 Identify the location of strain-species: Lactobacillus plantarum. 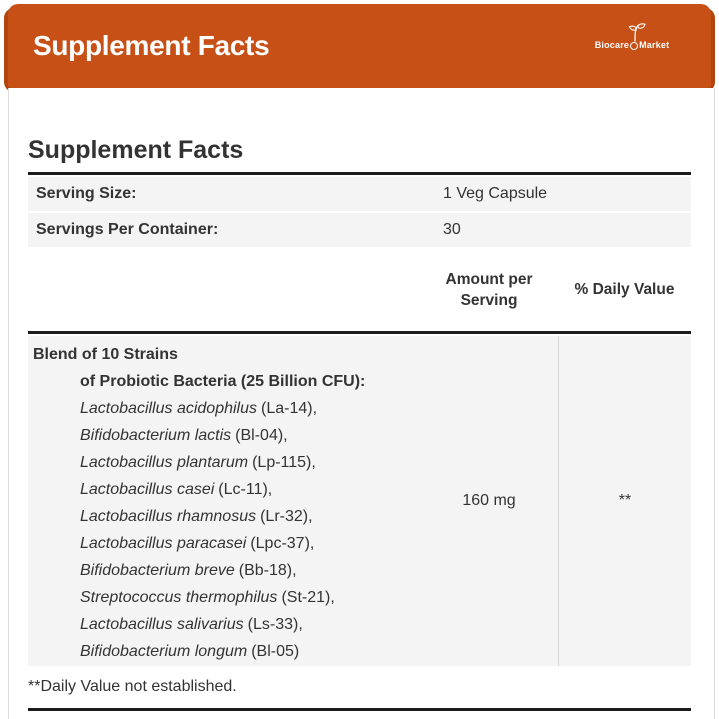
(164, 462).